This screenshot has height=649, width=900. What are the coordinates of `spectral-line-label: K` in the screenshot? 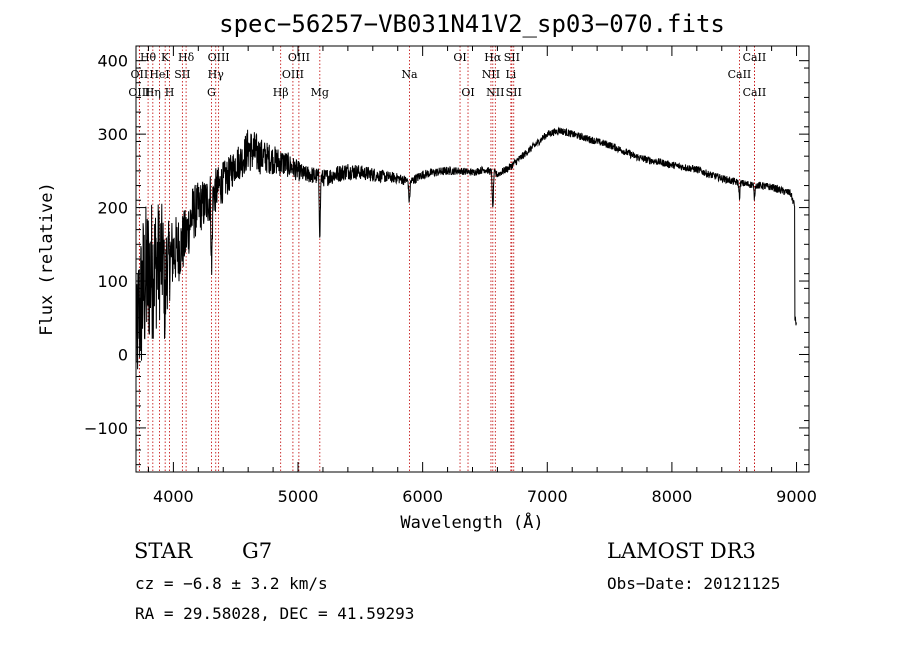 It's located at (165, 57).